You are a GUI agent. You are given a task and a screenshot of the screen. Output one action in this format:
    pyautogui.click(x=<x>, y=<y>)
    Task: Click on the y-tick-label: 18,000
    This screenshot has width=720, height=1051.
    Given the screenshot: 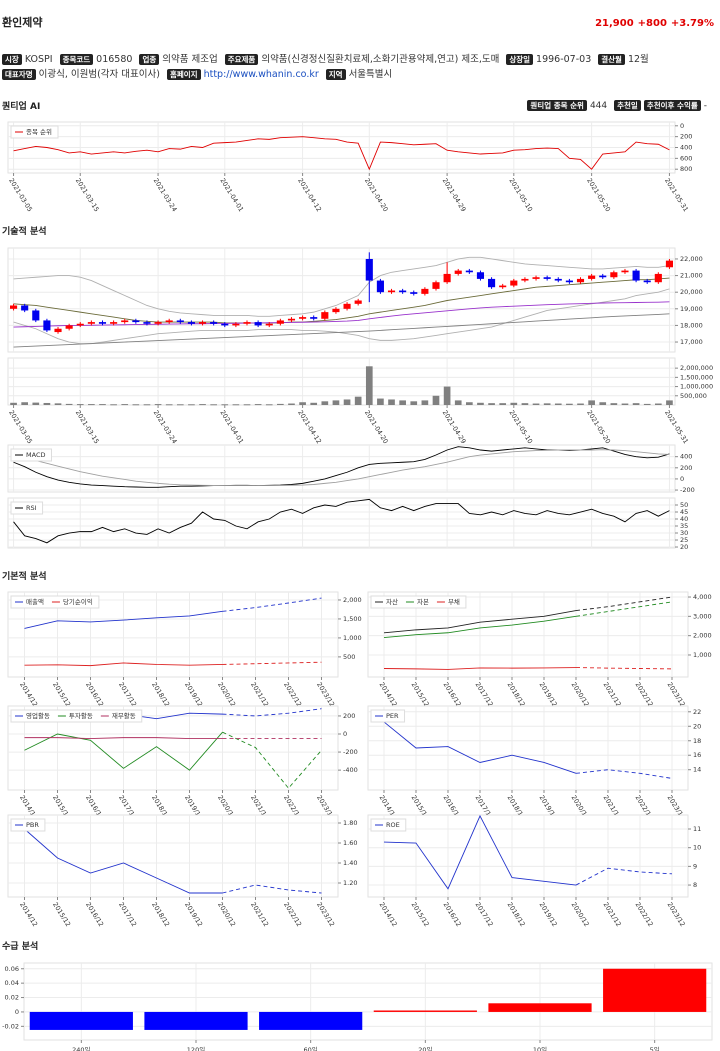 What is the action you would take?
    pyautogui.click(x=691, y=325)
    